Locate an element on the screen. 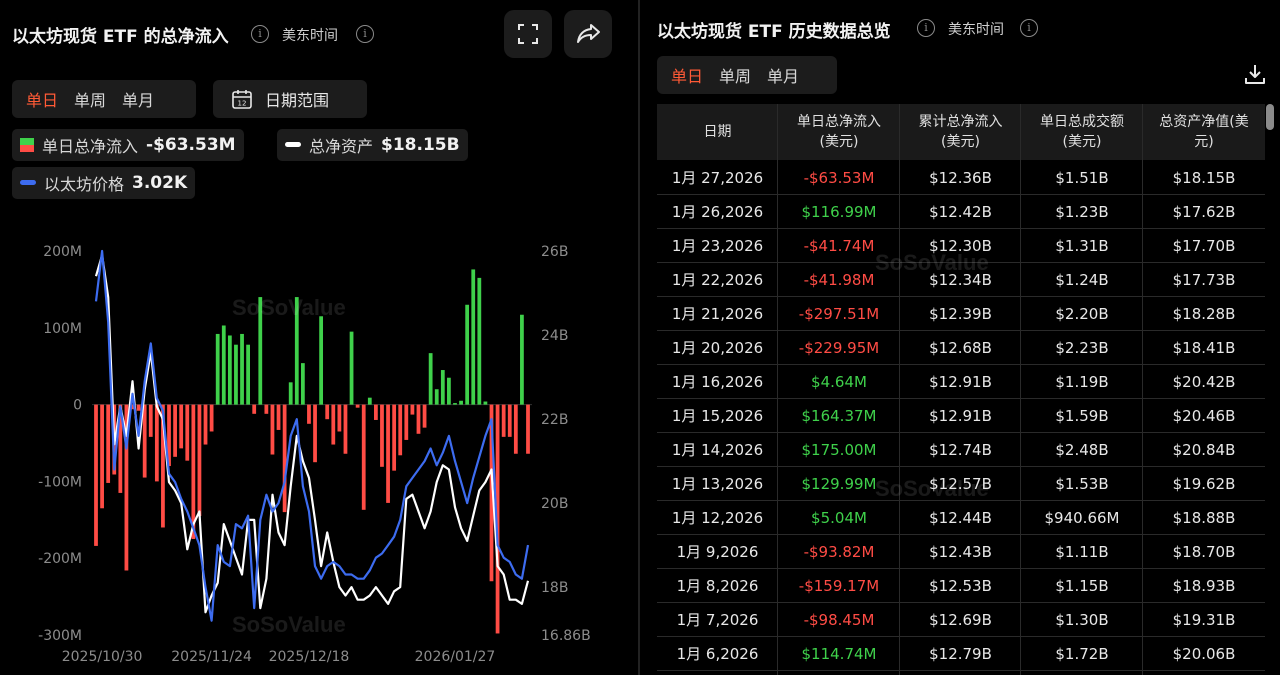  cell-cumulative-flow: $12.34B is located at coordinates (960, 279).